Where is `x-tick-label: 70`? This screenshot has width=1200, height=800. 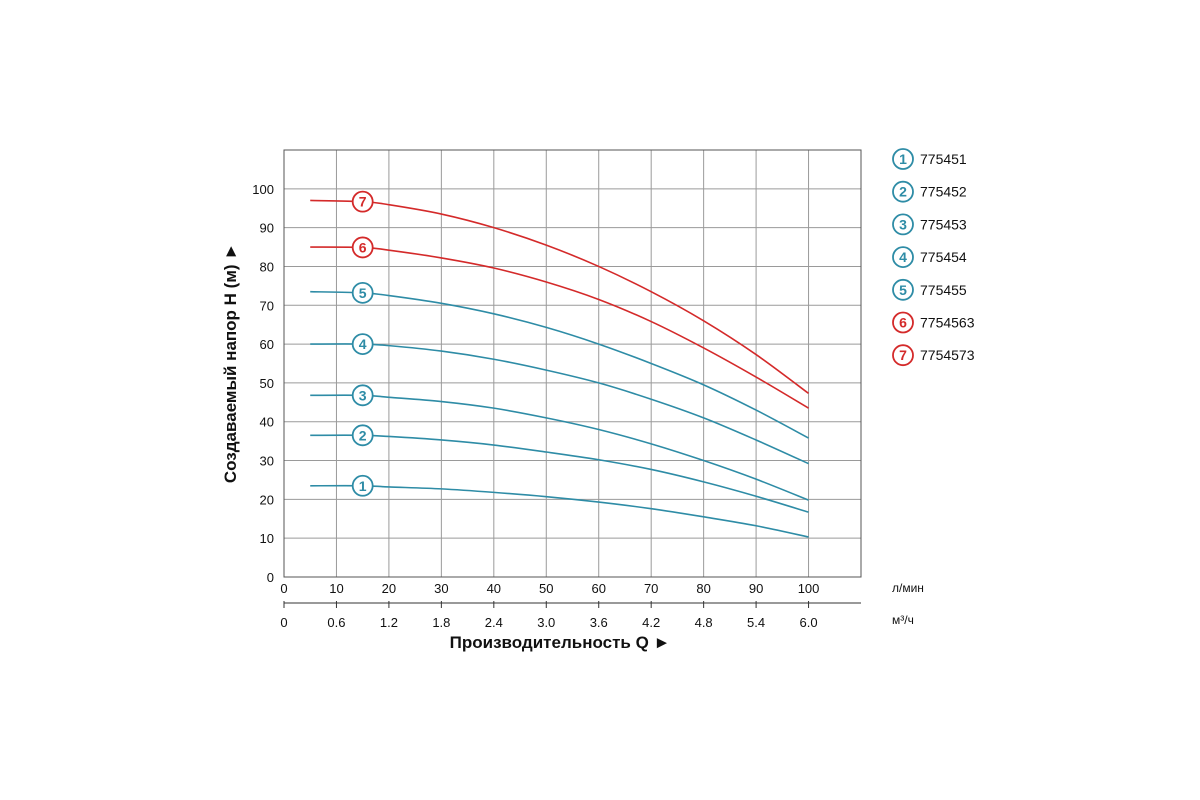
x-tick-label: 70 is located at coordinates (651, 588).